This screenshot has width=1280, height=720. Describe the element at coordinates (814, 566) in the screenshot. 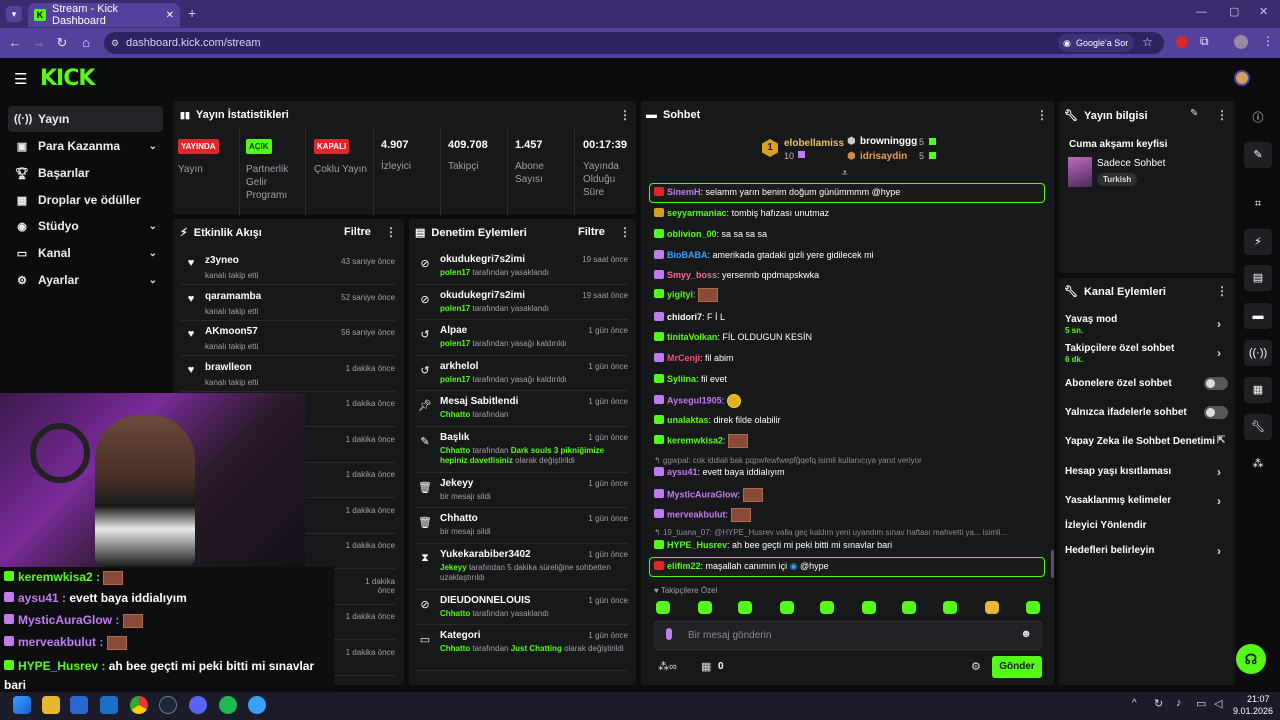

I see `chat-mention: @hype` at that location.